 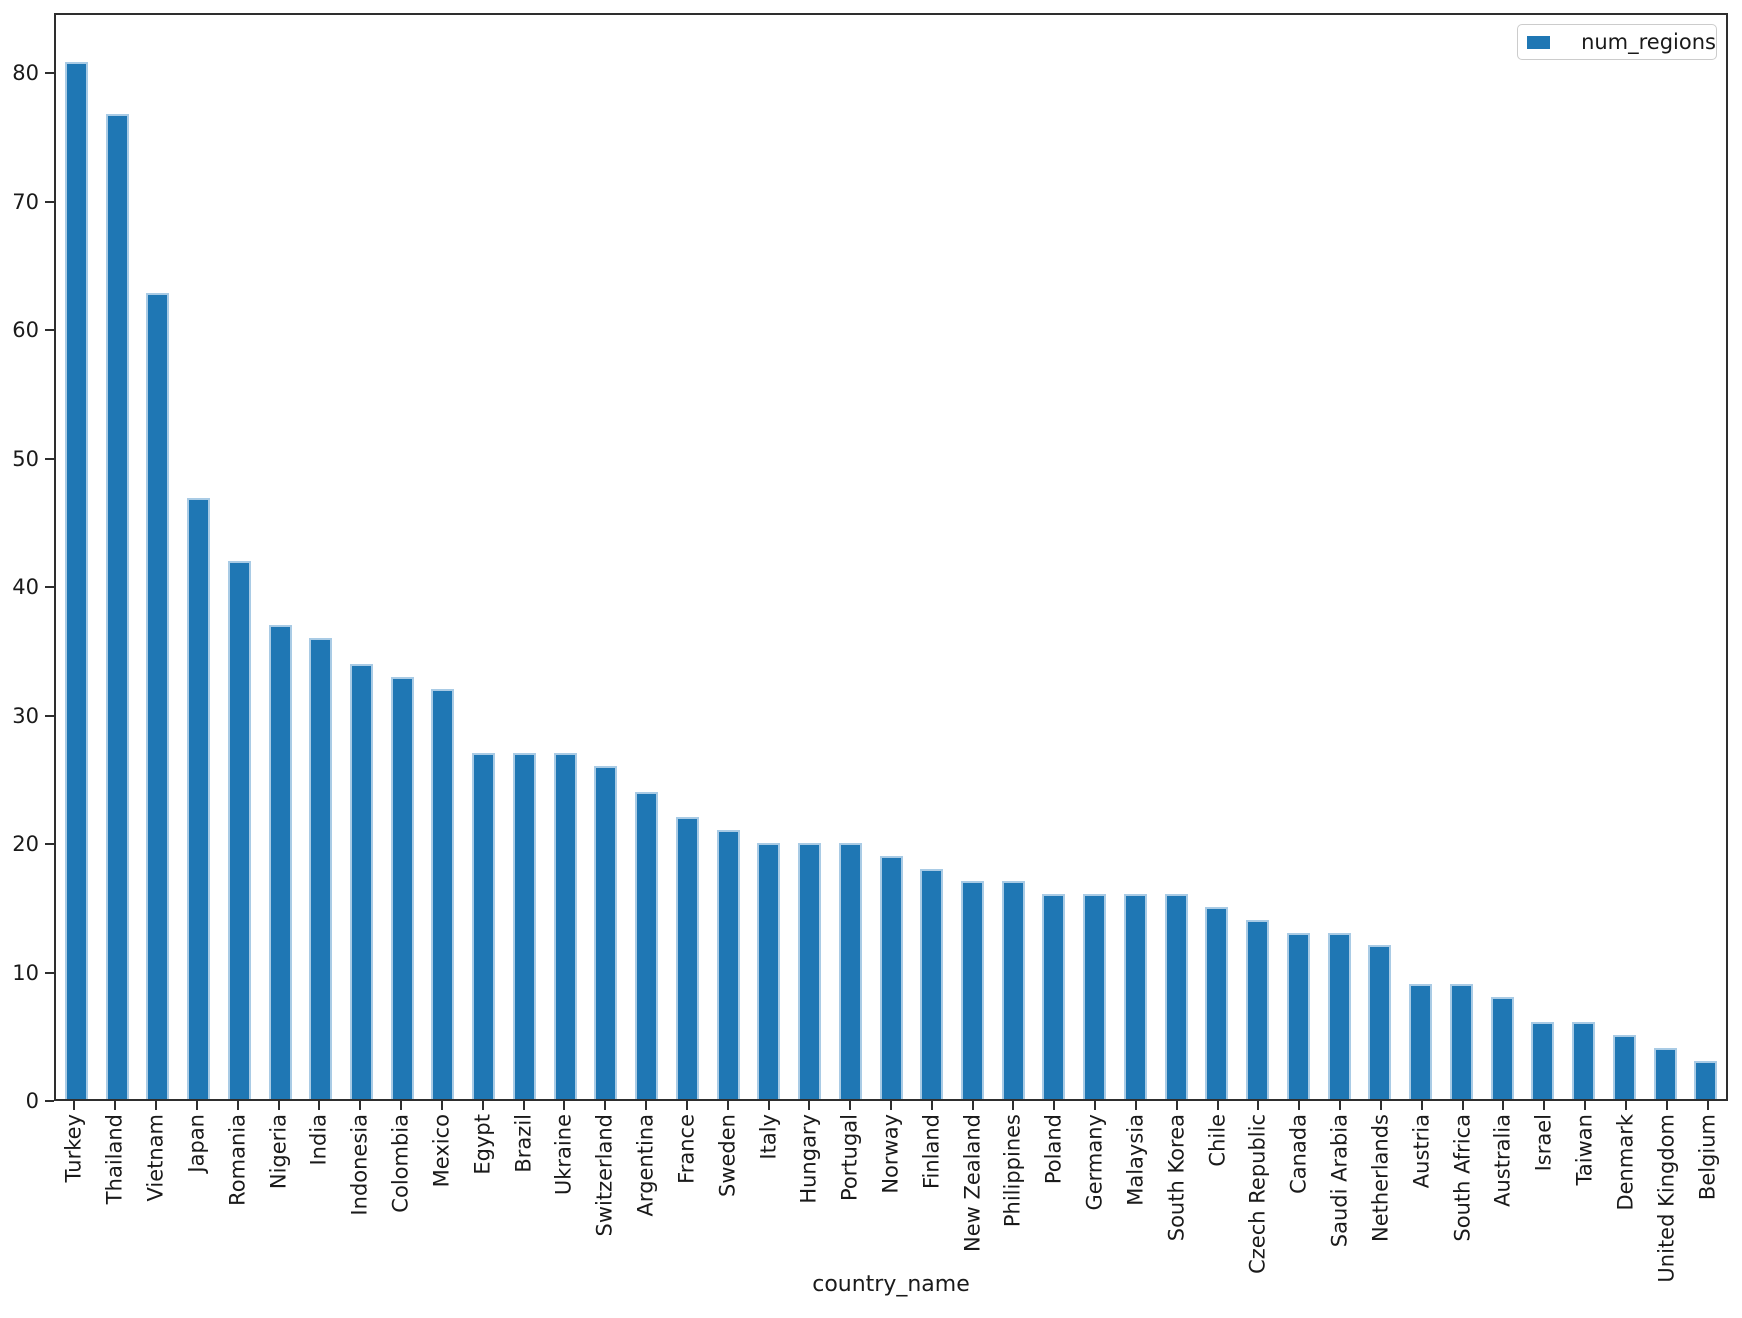 I want to click on x-tick-label: Malaysia, so click(x=1135, y=1160).